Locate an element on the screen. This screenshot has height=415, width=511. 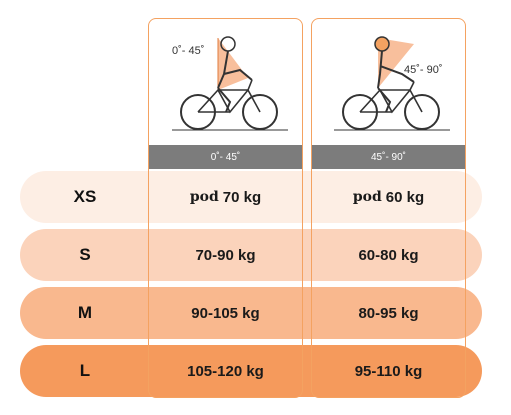
size-label-m: M is located at coordinates (85, 312).